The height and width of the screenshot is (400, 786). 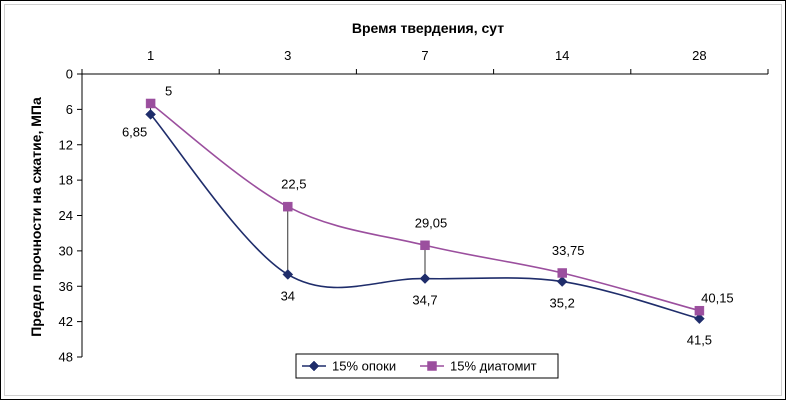 What do you see at coordinates (428, 28) in the screenshot?
I see `x-axis-title: Время твердения, сут` at bounding box center [428, 28].